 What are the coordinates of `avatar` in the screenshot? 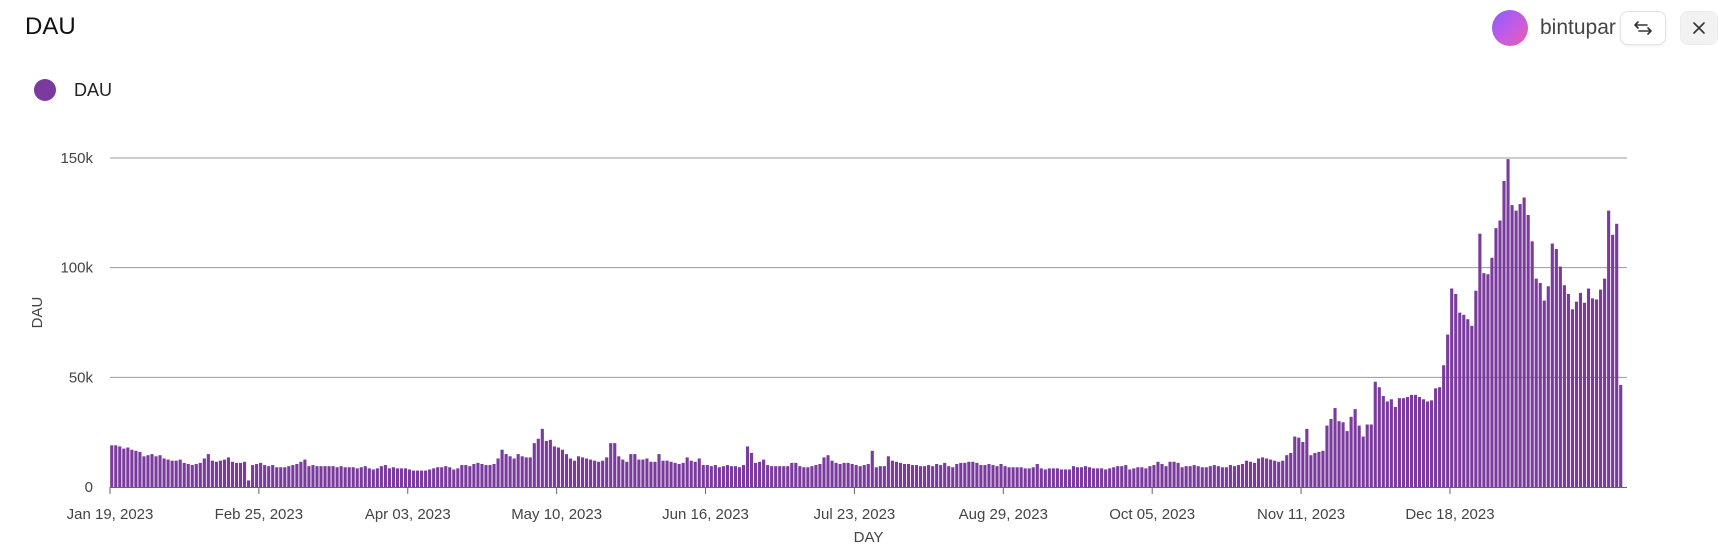 It's located at (1510, 28).